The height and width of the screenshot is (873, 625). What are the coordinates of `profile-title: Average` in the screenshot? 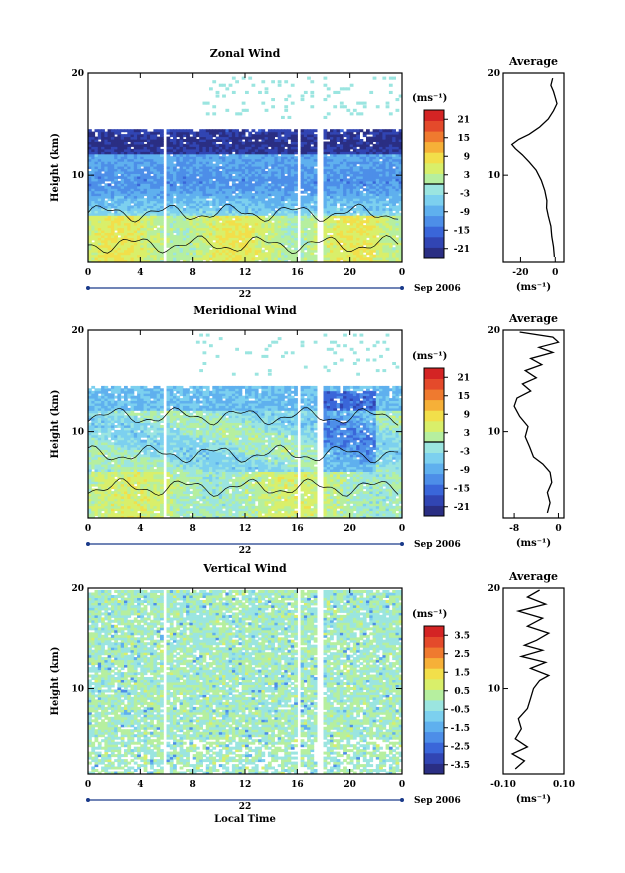 It's located at (533, 61).